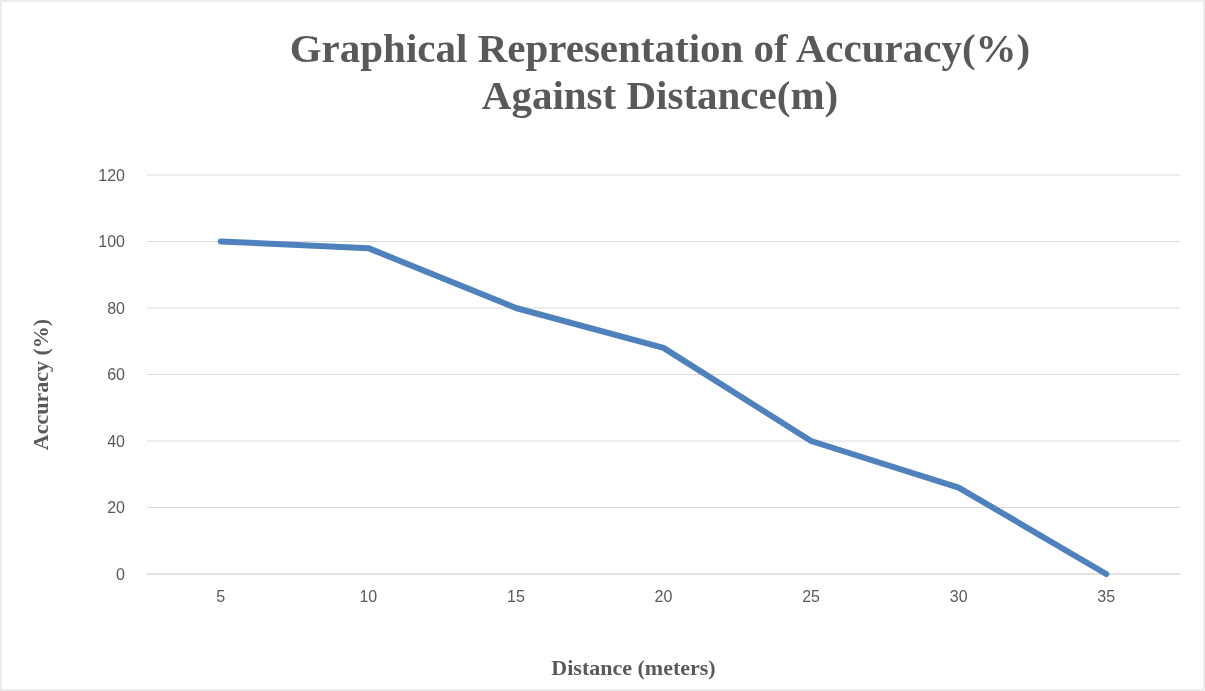 The image size is (1205, 691). I want to click on y-tick-label: 60, so click(116, 375).